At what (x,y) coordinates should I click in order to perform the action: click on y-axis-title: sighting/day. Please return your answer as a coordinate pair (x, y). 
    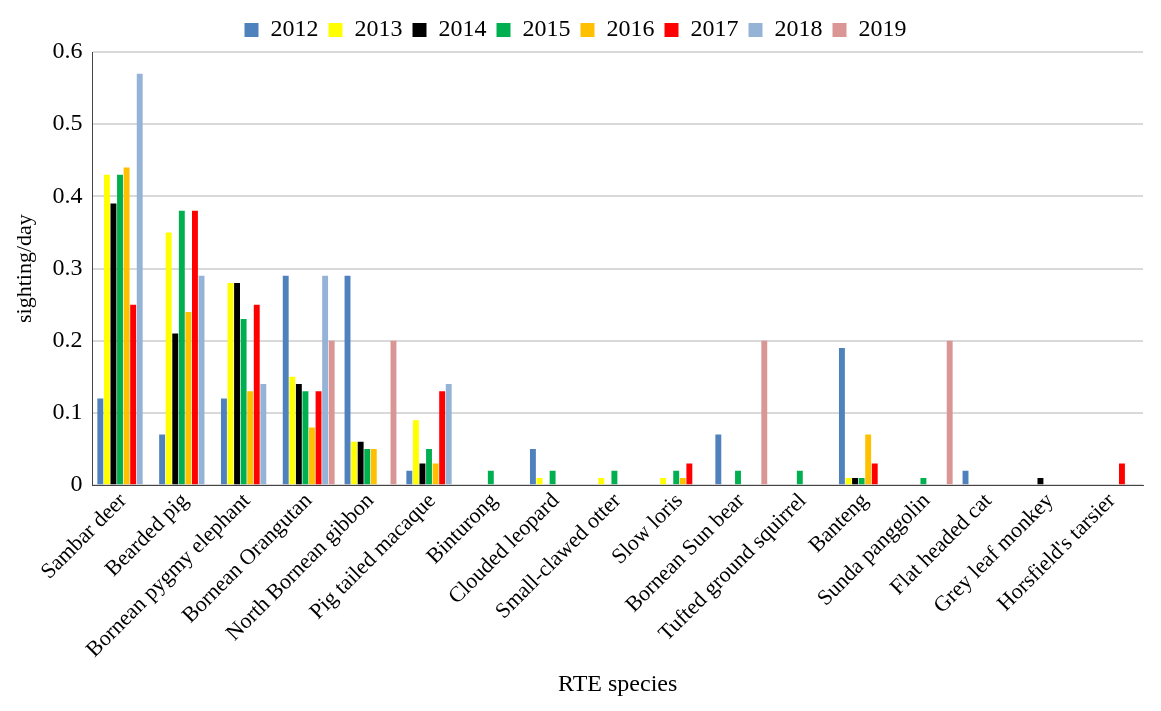
    Looking at the image, I should click on (23, 268).